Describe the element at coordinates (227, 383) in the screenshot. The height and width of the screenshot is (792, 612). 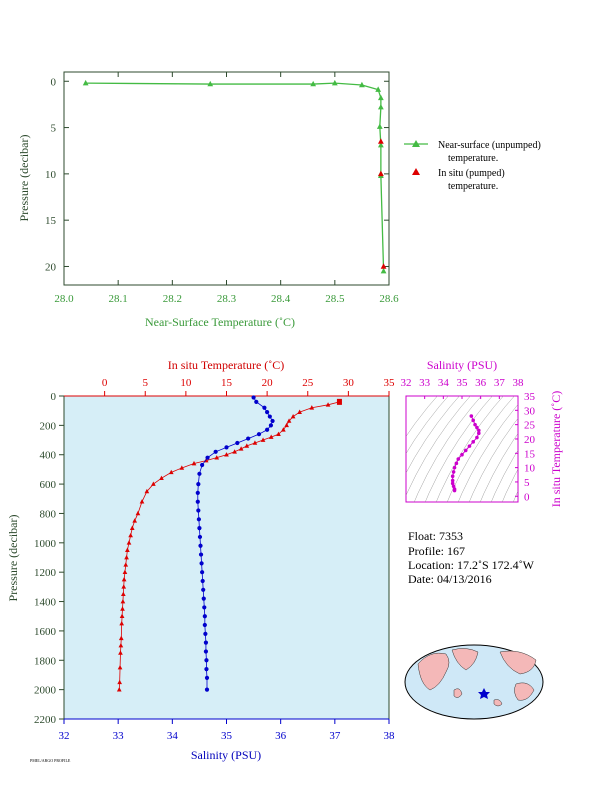
I see `temp-tick-label: 15` at that location.